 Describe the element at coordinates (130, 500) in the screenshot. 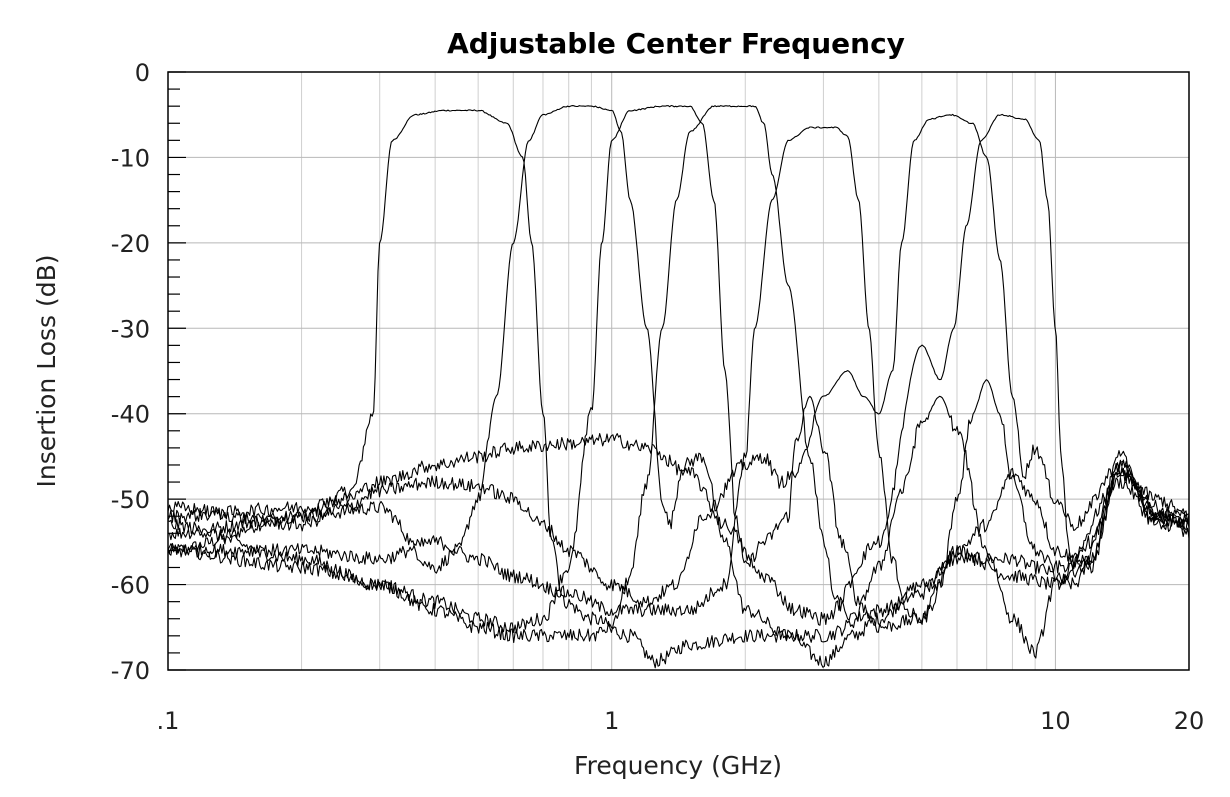

I see `y-tick-label: -50` at that location.